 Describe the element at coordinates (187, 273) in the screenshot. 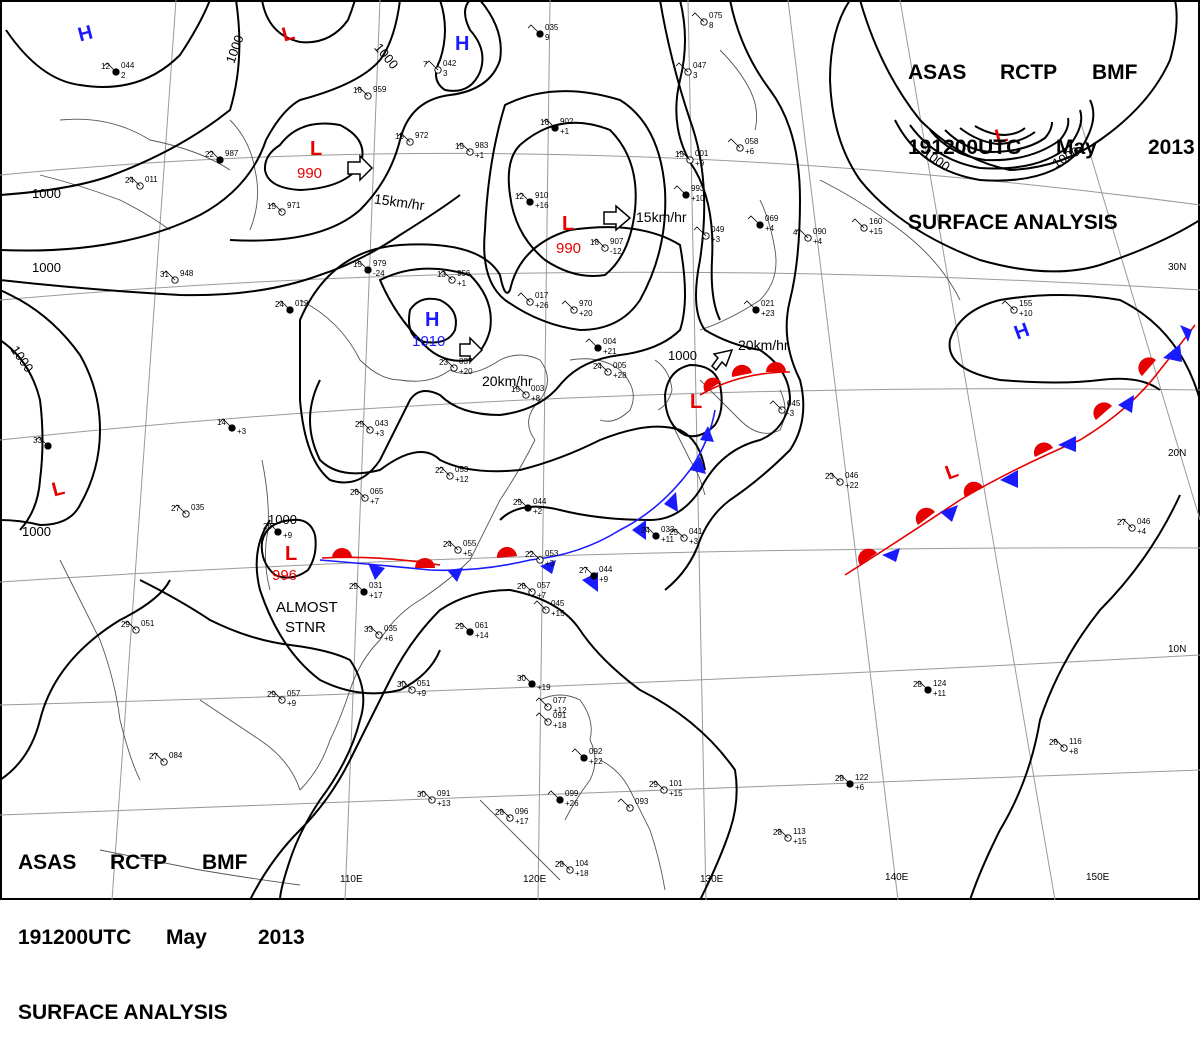

I see `station-pressure: 948` at that location.